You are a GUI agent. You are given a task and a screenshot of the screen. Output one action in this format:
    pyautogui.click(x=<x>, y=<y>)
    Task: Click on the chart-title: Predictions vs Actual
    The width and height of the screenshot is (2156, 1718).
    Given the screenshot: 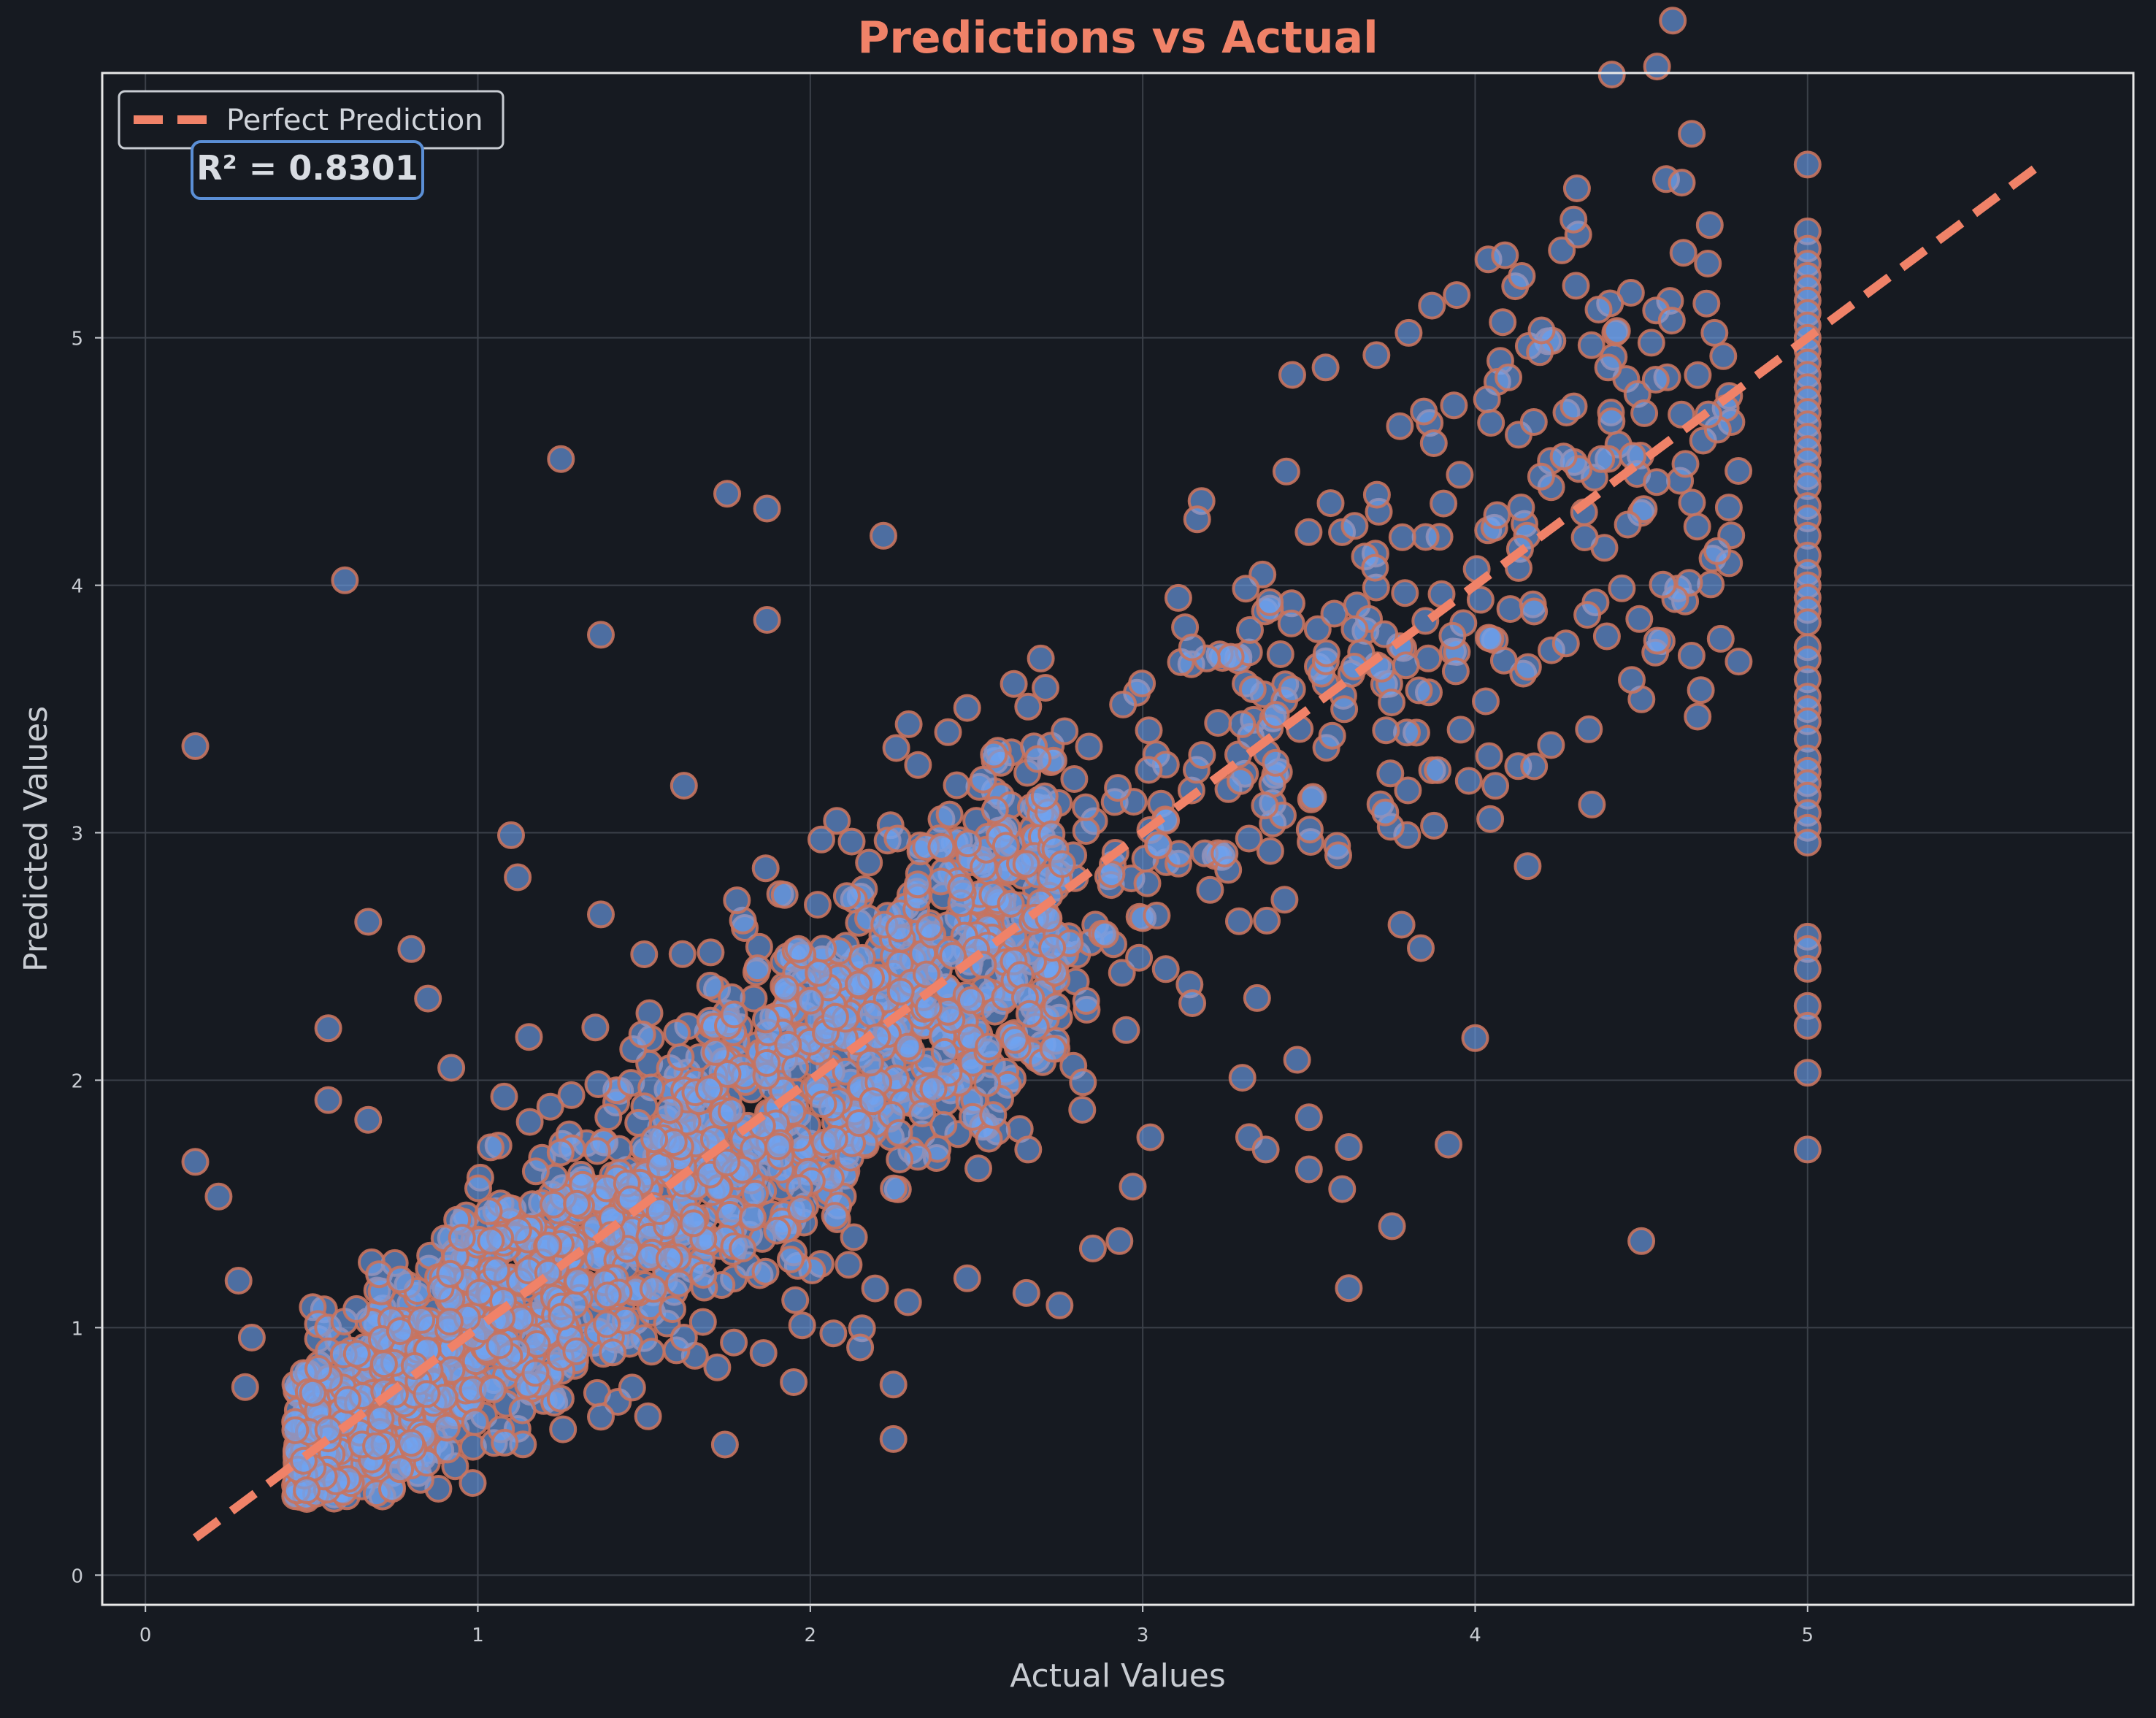 What is the action you would take?
    pyautogui.click(x=1117, y=38)
    